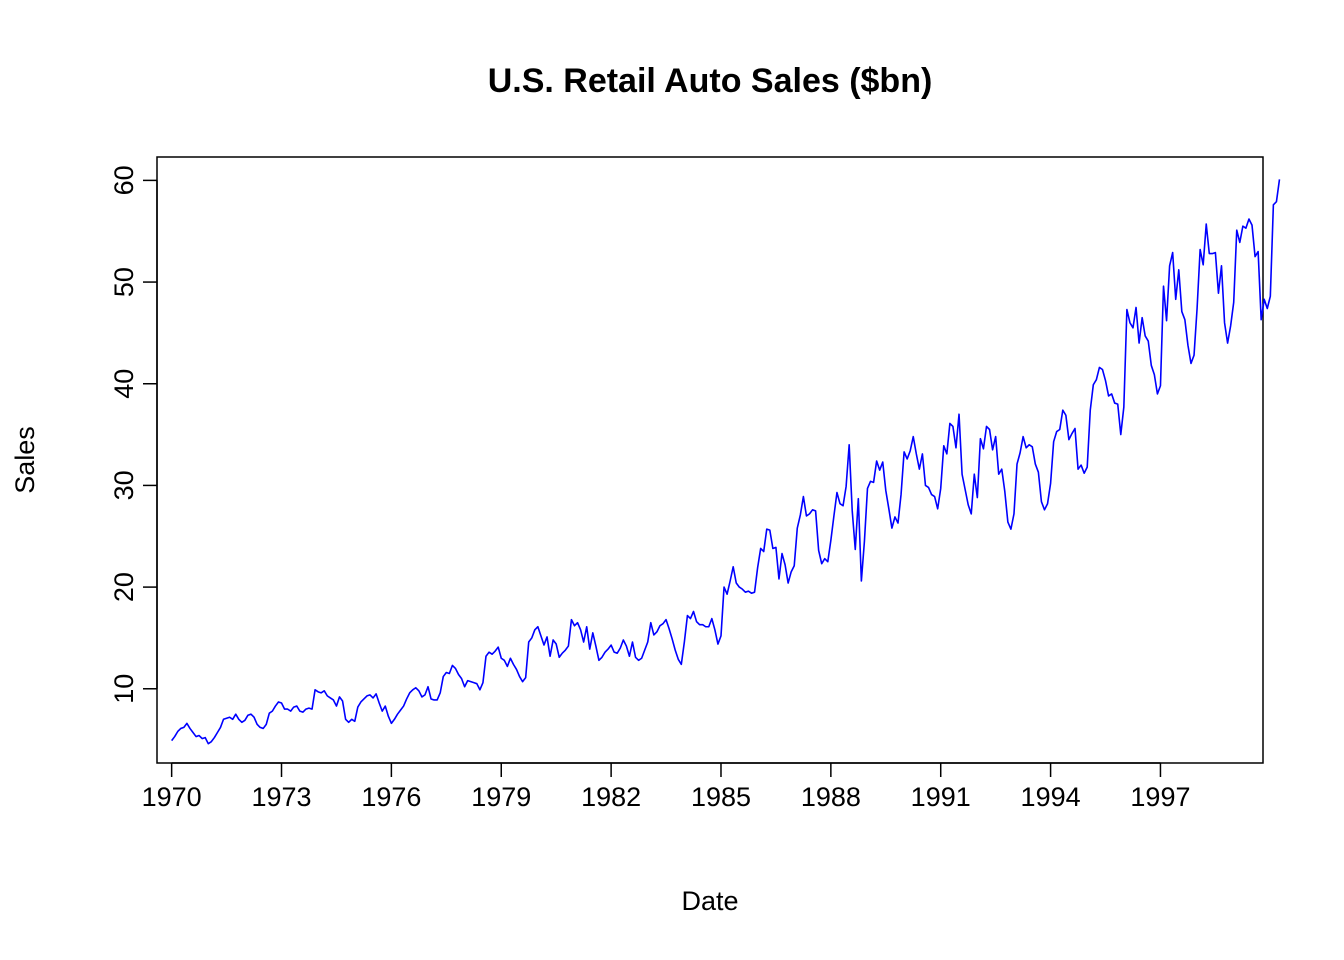 The image size is (1344, 960). I want to click on y-axis: 10 20 30 40 50 60, so click(133, 434).